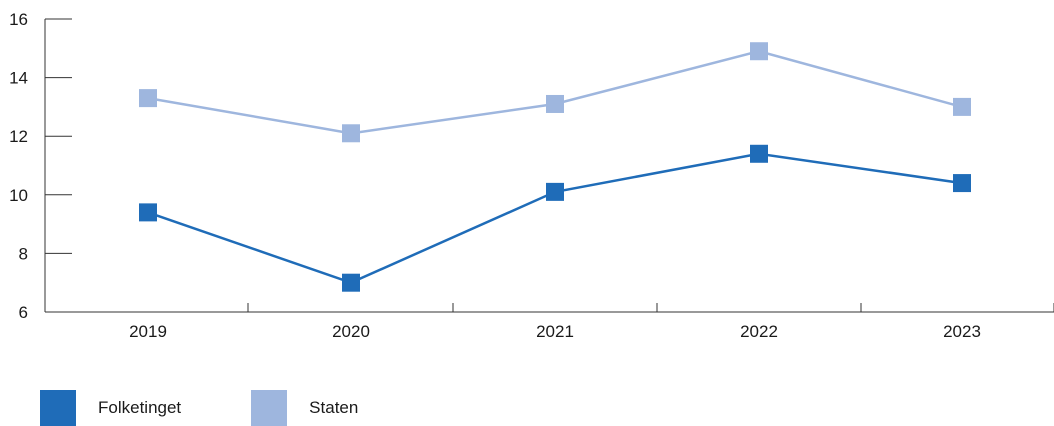  Describe the element at coordinates (962, 106) in the screenshot. I see `marker-staten-2023` at that location.